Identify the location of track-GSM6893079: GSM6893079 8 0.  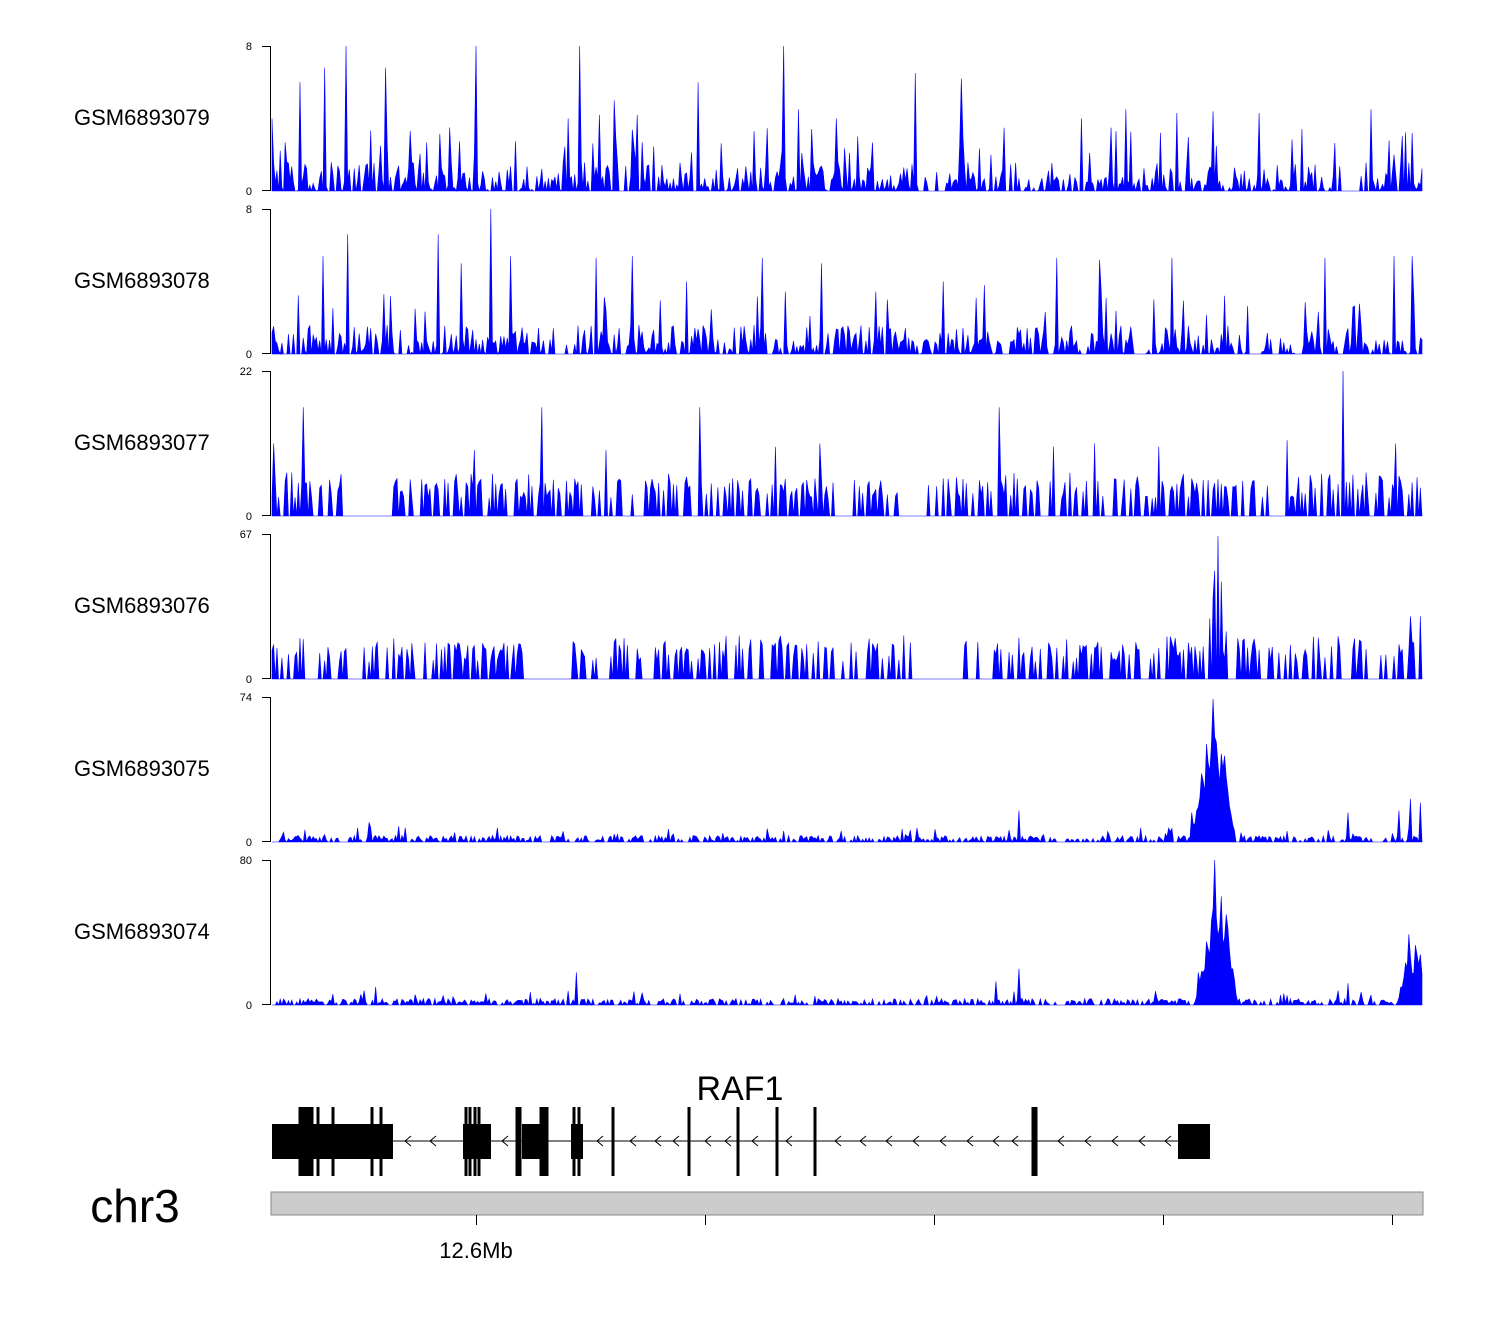
(748, 119).